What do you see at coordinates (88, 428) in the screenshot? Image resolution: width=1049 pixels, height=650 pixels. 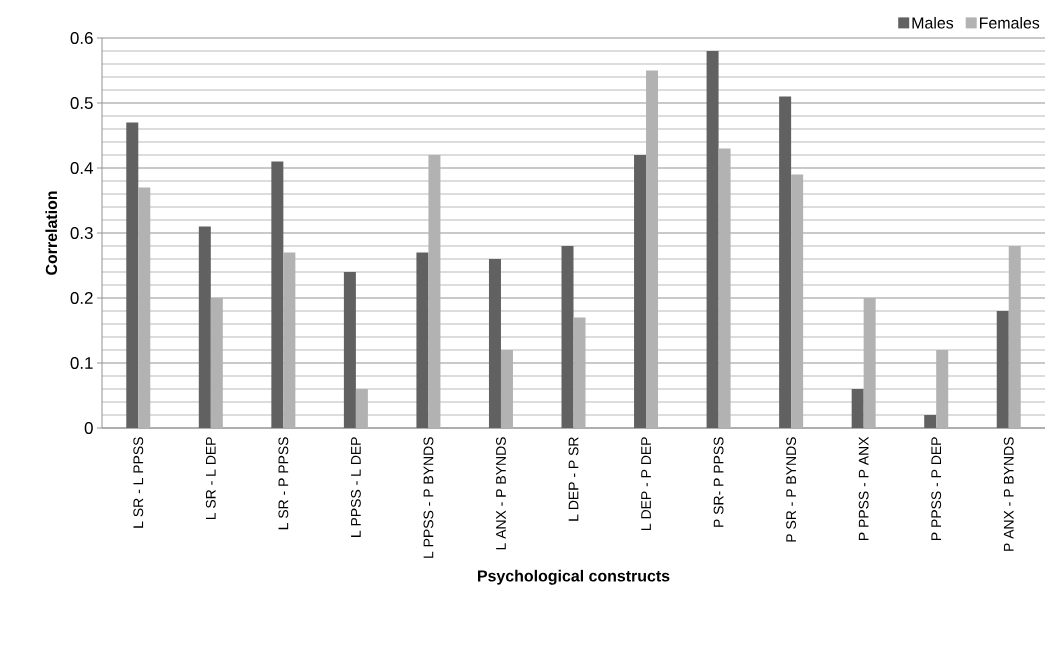 I see `y-tick-label: 0` at bounding box center [88, 428].